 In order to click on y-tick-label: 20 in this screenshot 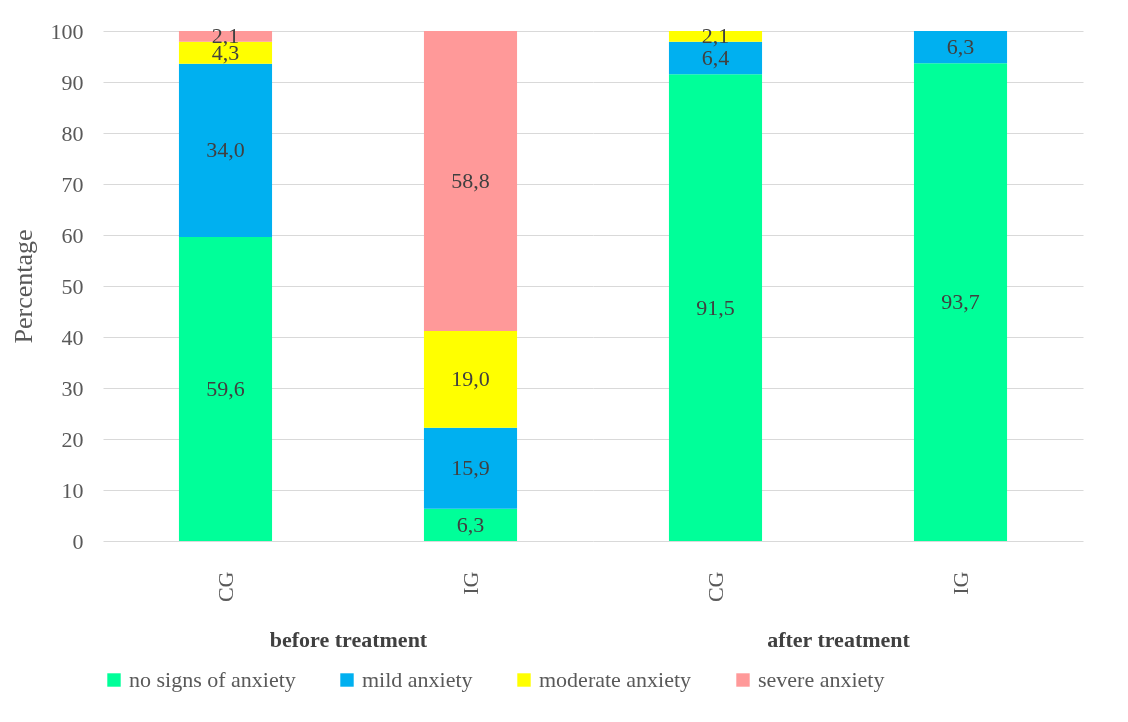, I will do `click(72, 439)`.